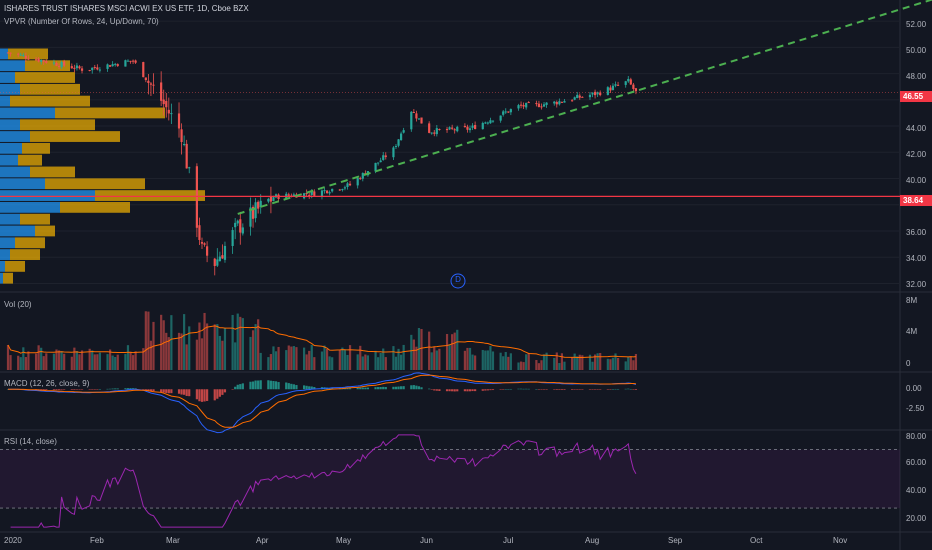 The width and height of the screenshot is (932, 550). I want to click on event-marker-label: D, so click(458, 279).